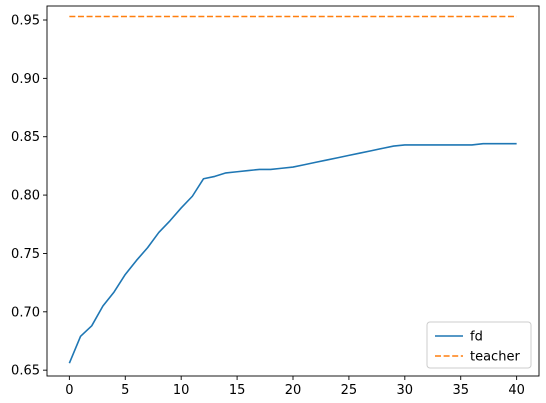 This screenshot has width=546, height=403. Describe the element at coordinates (237, 390) in the screenshot. I see `x-tick-label: 15` at that location.